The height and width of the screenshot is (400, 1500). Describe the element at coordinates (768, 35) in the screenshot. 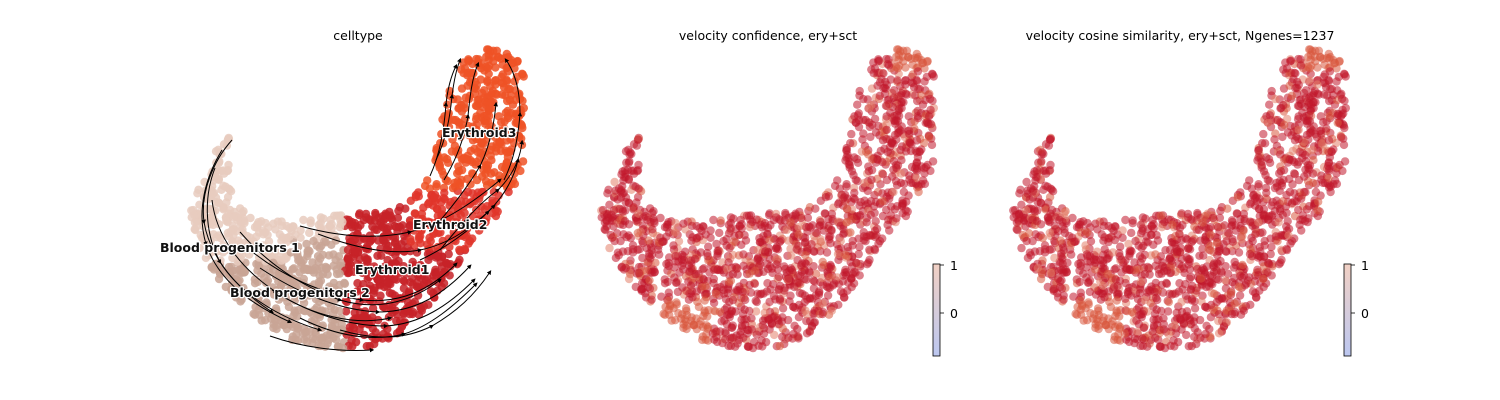

I see `panel-title-velocity-confidence: velocity confidence, ery+sct` at that location.